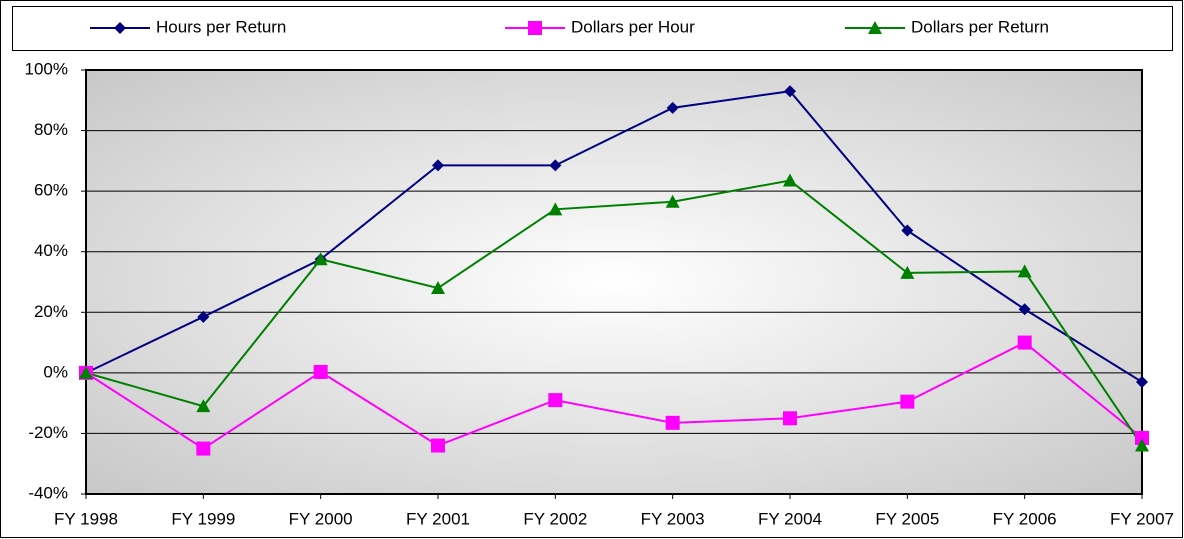  I want to click on legend-box, so click(592, 28).